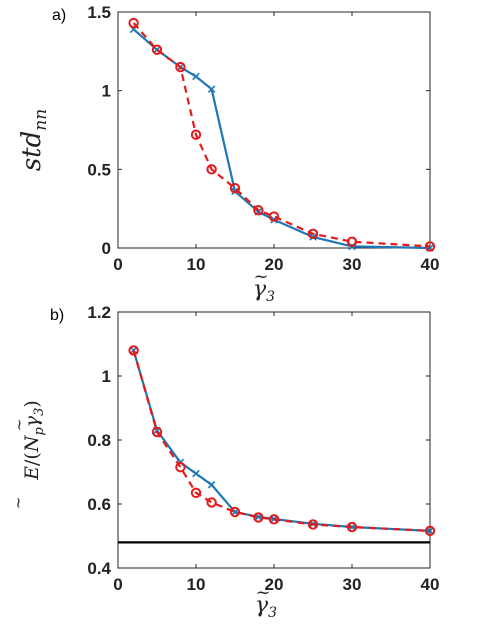  I want to click on y-tick-label: 0, so click(106, 248).